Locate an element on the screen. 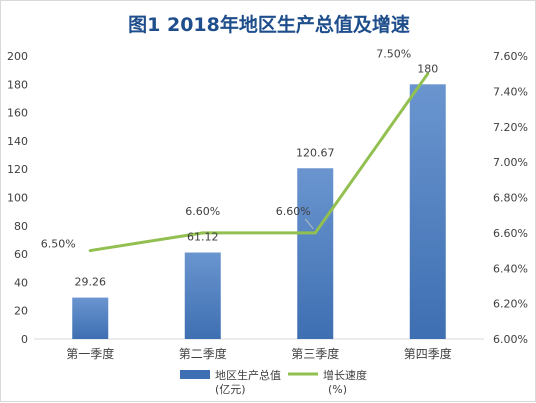 The width and height of the screenshot is (536, 403). y-right-tick-label: 6.20% is located at coordinates (510, 304).